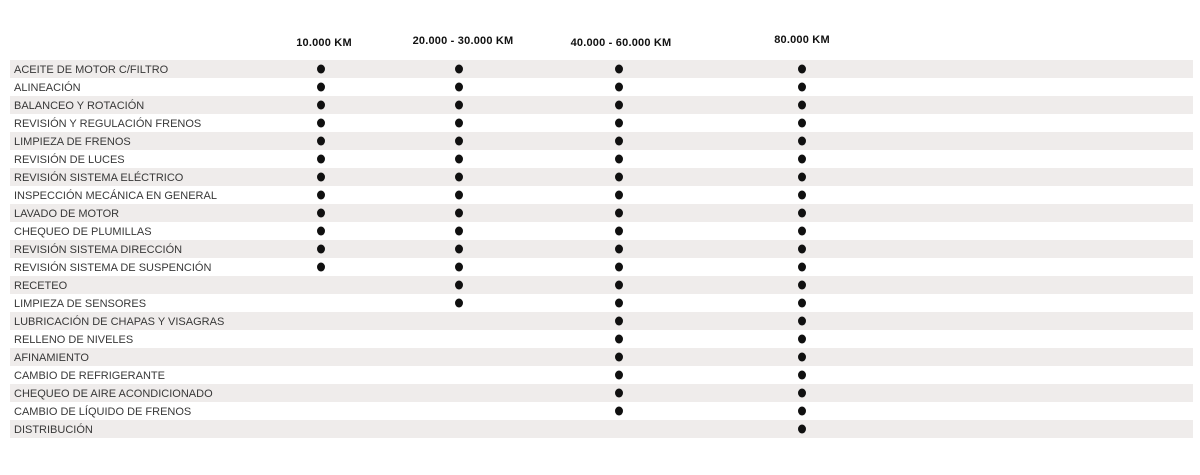 This screenshot has width=1200, height=475. What do you see at coordinates (601, 393) in the screenshot?
I see `table-row: CHEQUEO DE AIRE ACONDICIONADO` at bounding box center [601, 393].